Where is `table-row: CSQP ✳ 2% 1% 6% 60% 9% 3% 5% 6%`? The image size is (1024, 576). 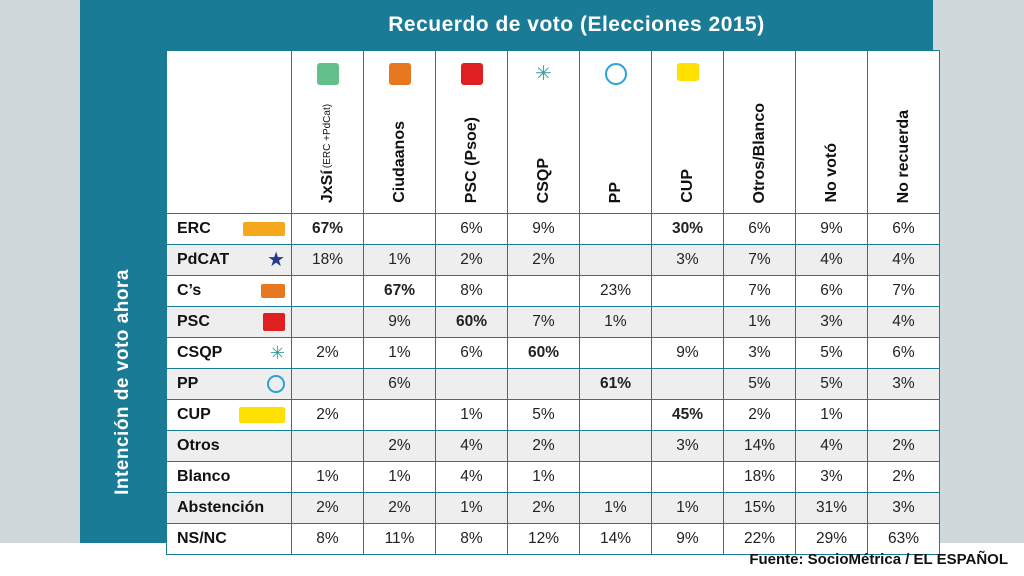 table-row: CSQP ✳ 2% 1% 6% 60% 9% 3% 5% 6% is located at coordinates (553, 353).